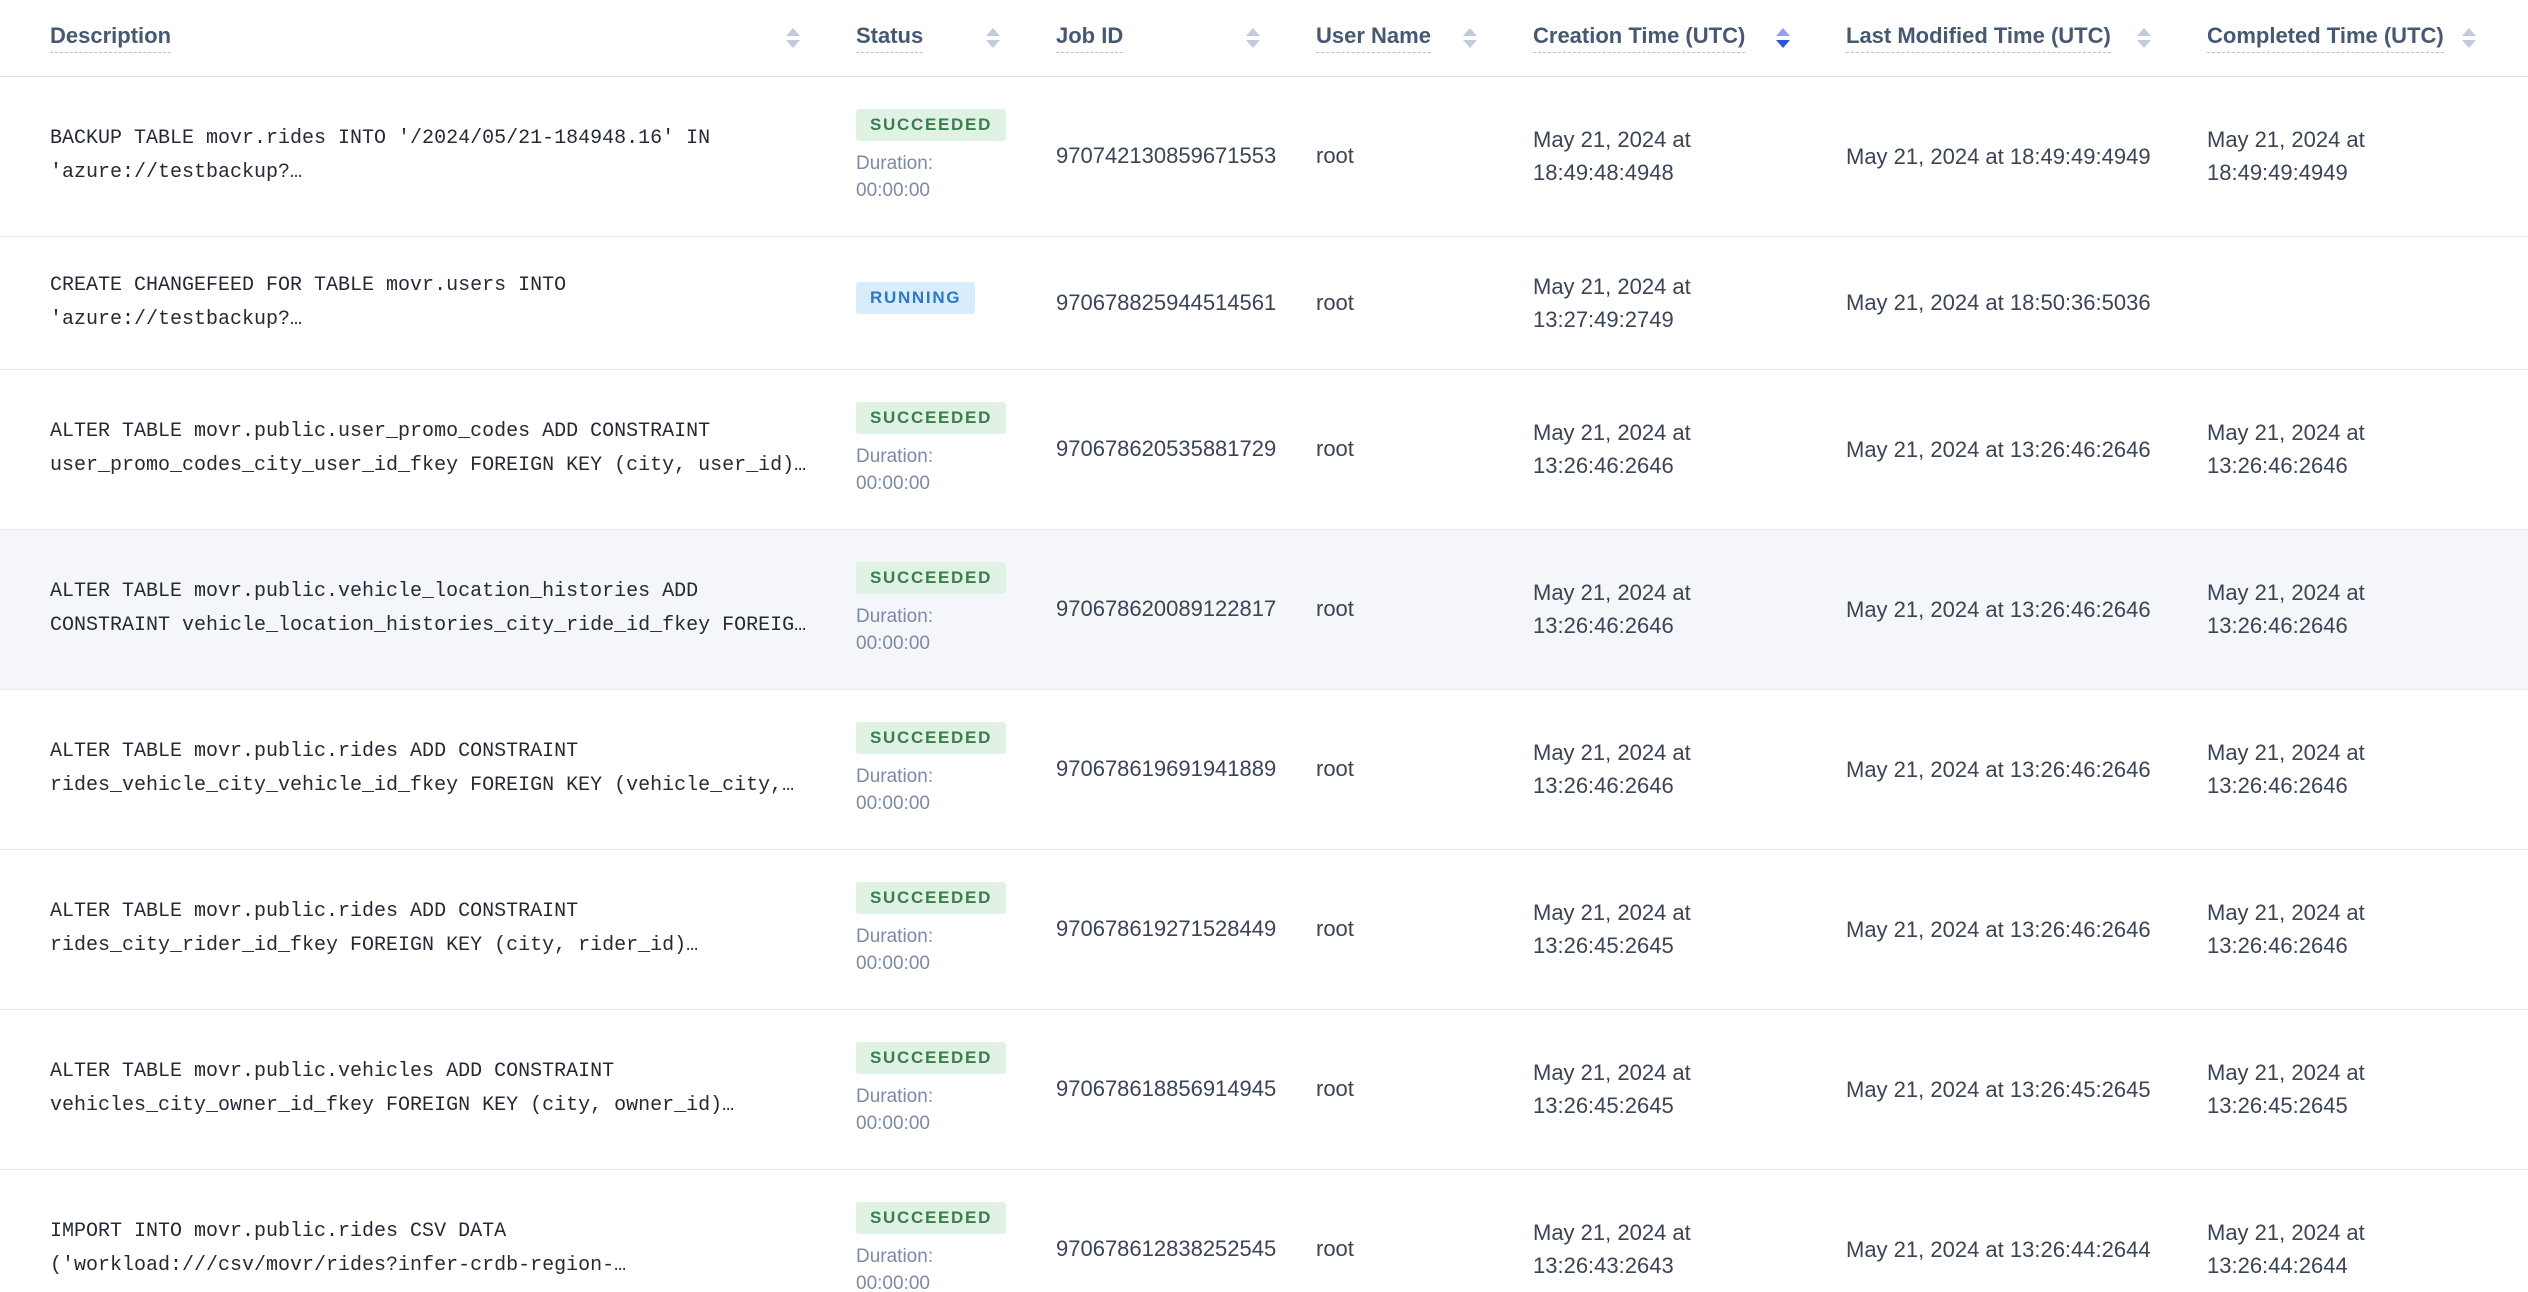  I want to click on last-modified-time-cell: May 21, 2024 at 13:26:45:2645, so click(2026, 1088).